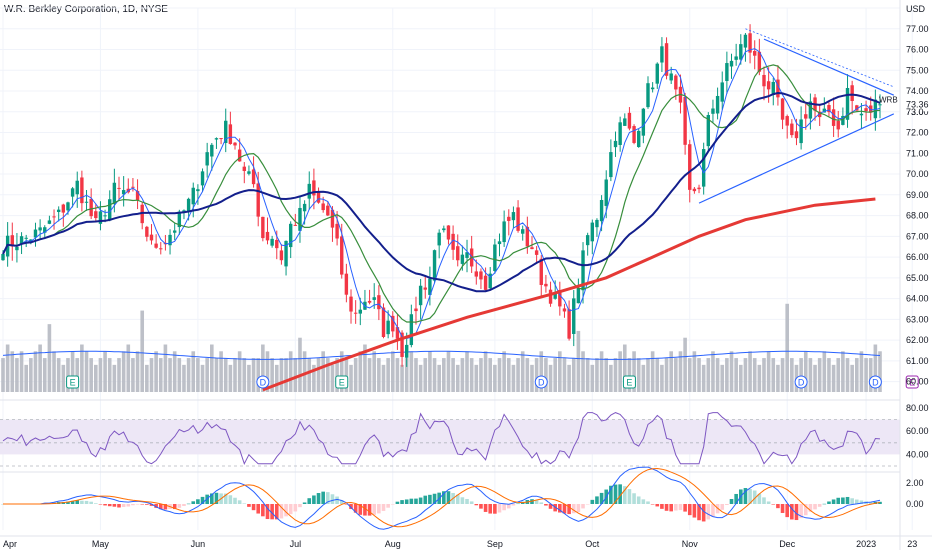  What do you see at coordinates (342, 383) in the screenshot?
I see `event-marker-label: E` at bounding box center [342, 383].